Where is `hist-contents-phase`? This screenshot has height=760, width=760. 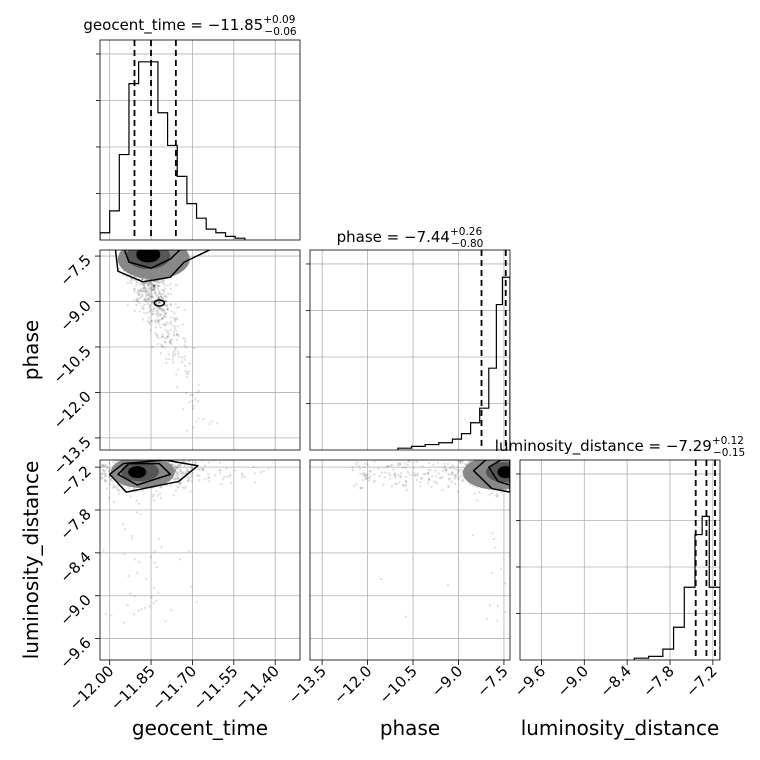 hist-contents-phase is located at coordinates (453, 350).